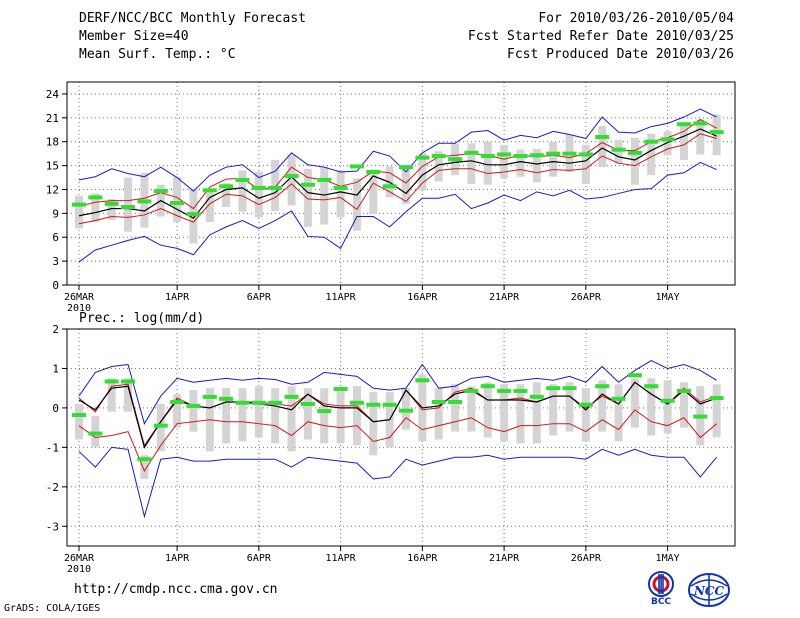 The image size is (800, 618). I want to click on prec-mean-line, so click(397, 415).